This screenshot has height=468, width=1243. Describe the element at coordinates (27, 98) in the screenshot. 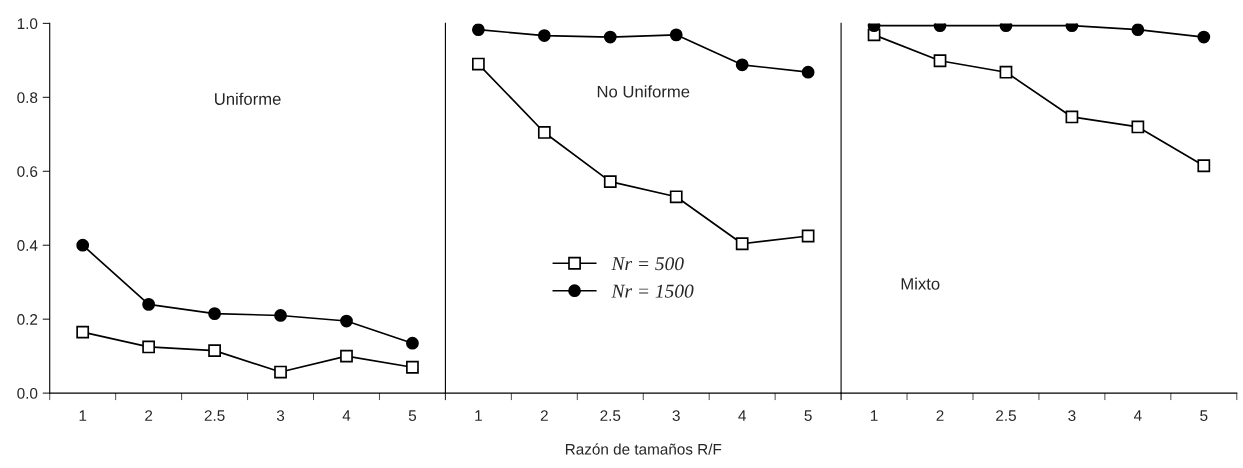

I see `y-tick-label: 0.8` at that location.